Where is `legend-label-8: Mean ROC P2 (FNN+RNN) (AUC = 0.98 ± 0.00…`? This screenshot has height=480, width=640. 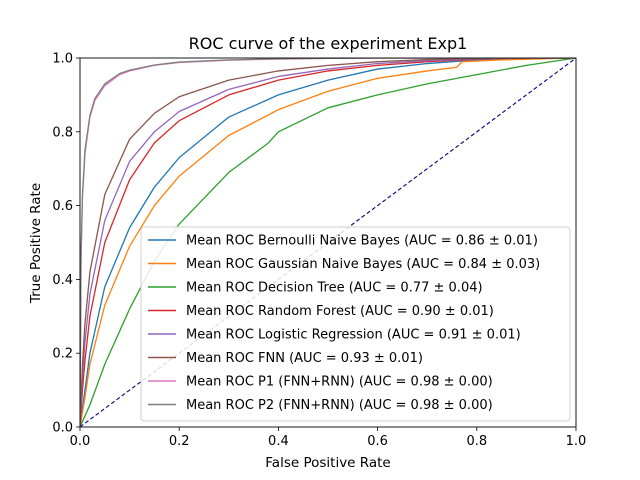
legend-label-8: Mean ROC P2 (FNN+RNN) (AUC = 0.98 ± 0.00… is located at coordinates (339, 405).